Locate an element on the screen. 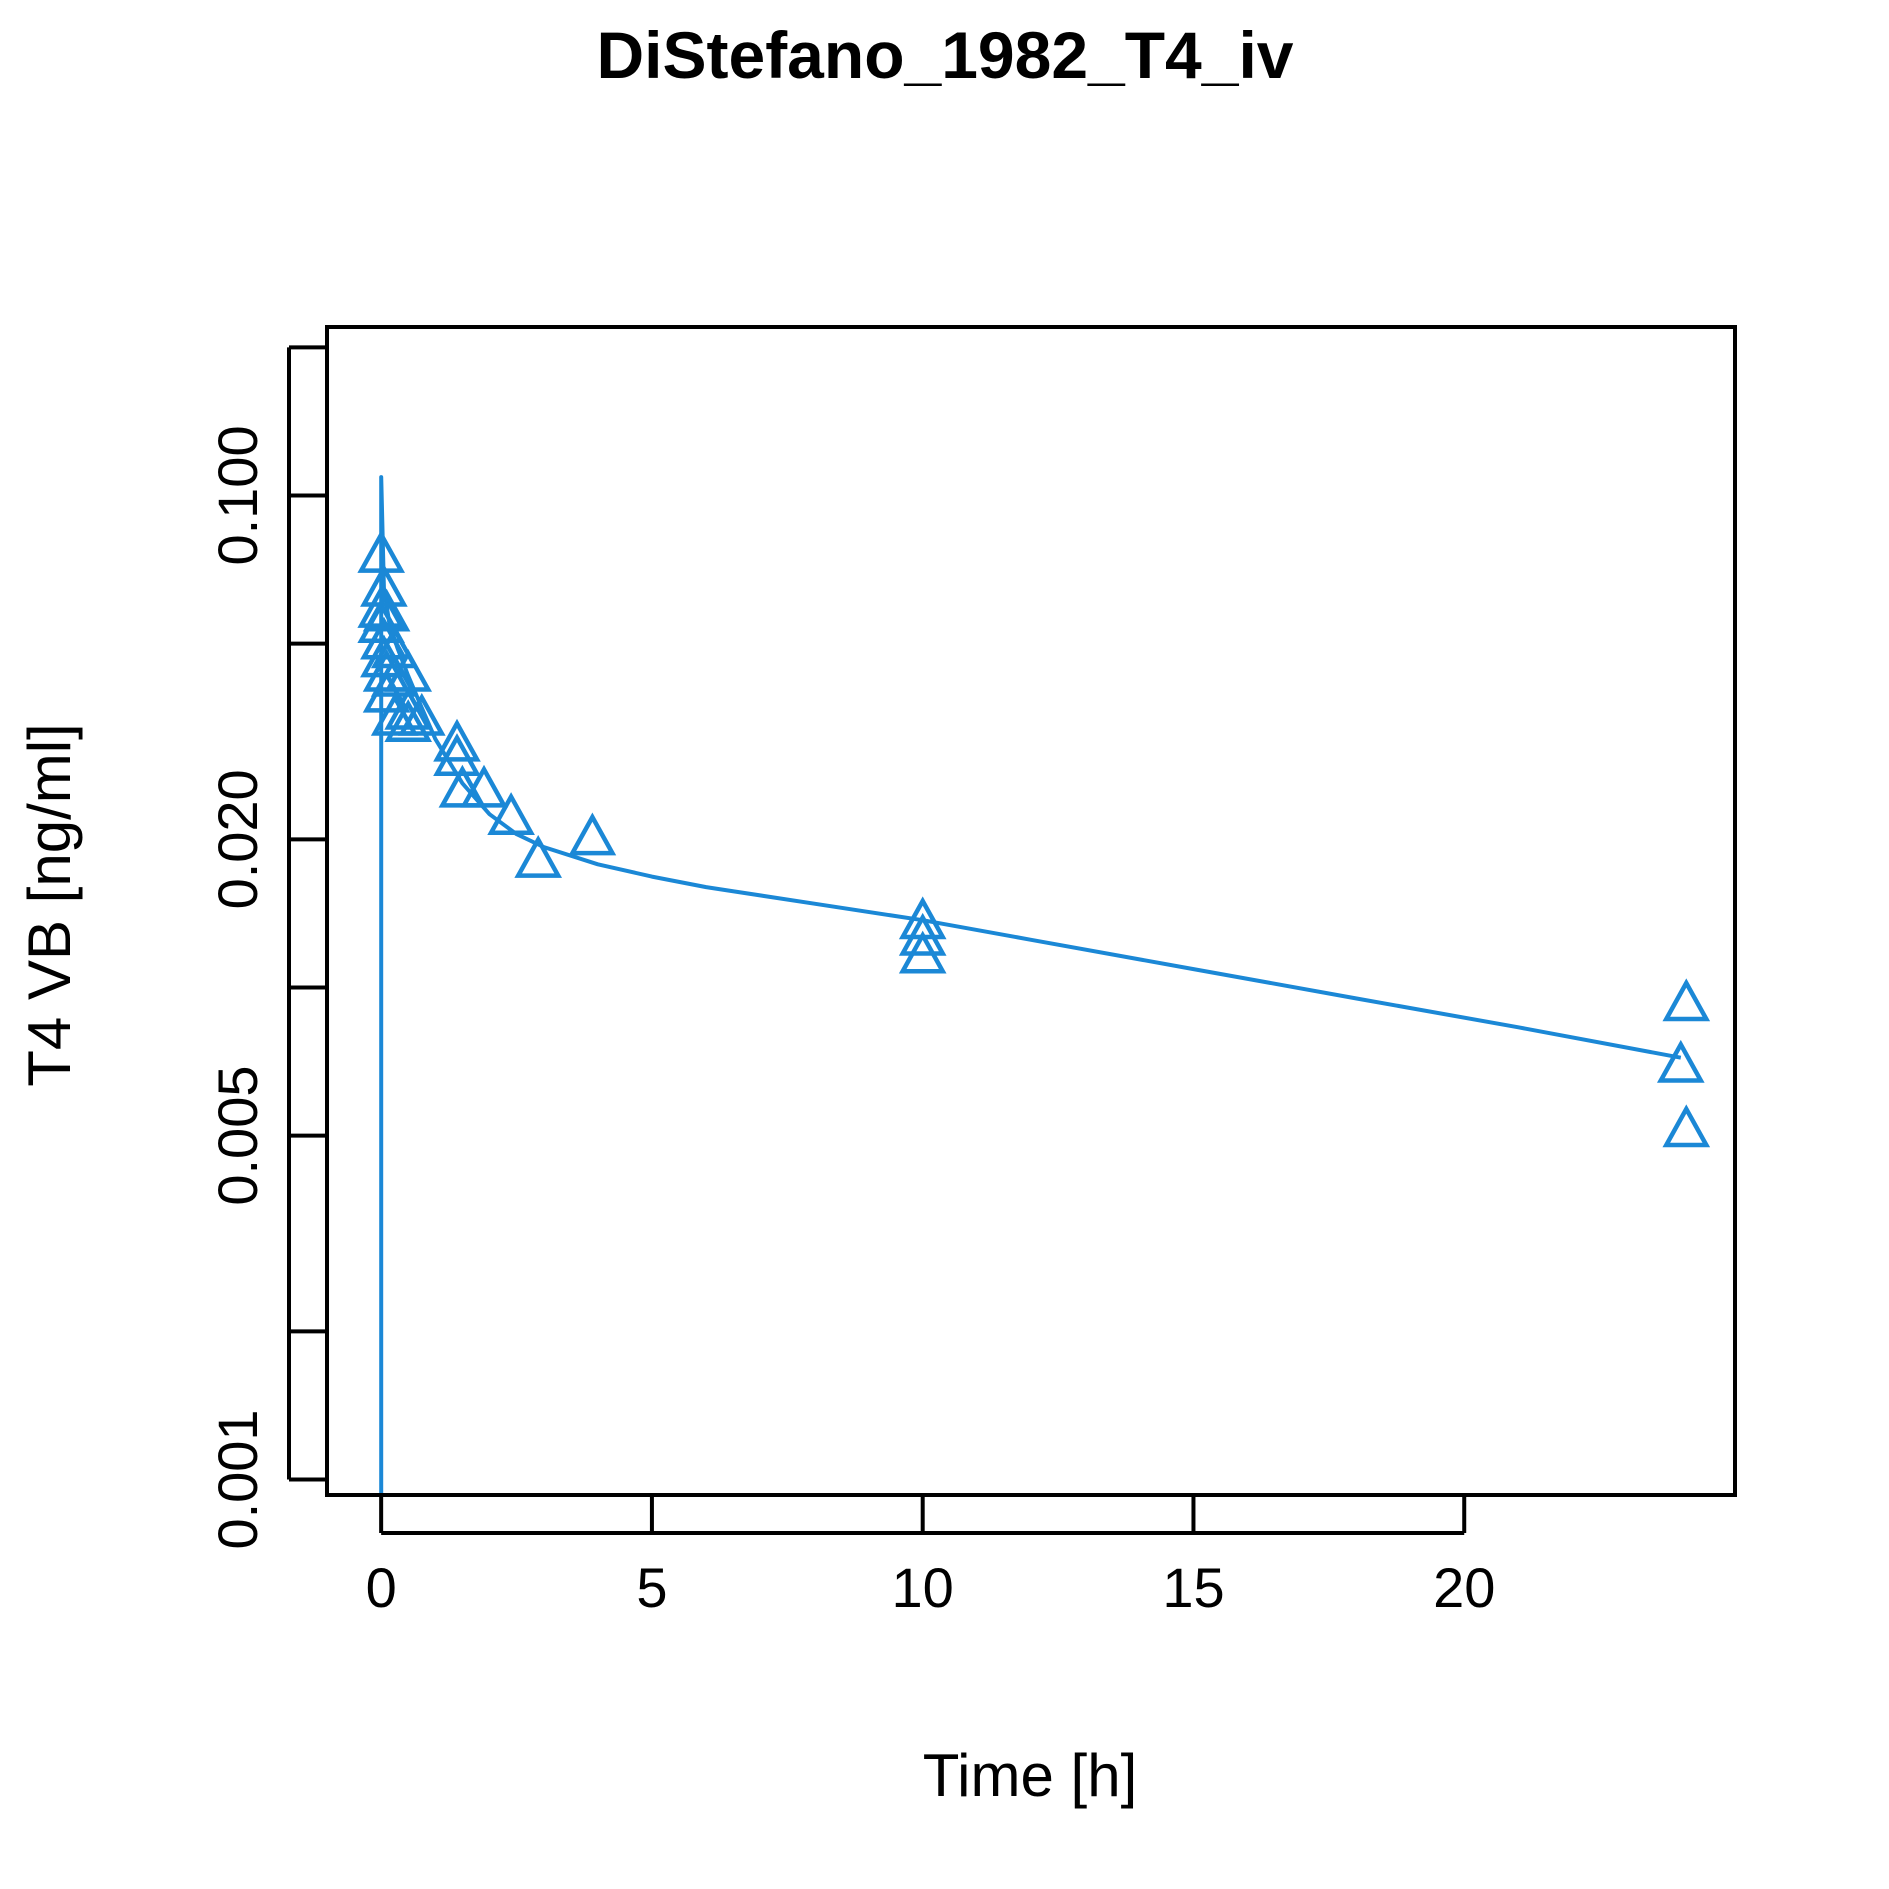  x-tick-label: 20 is located at coordinates (1464, 1587).